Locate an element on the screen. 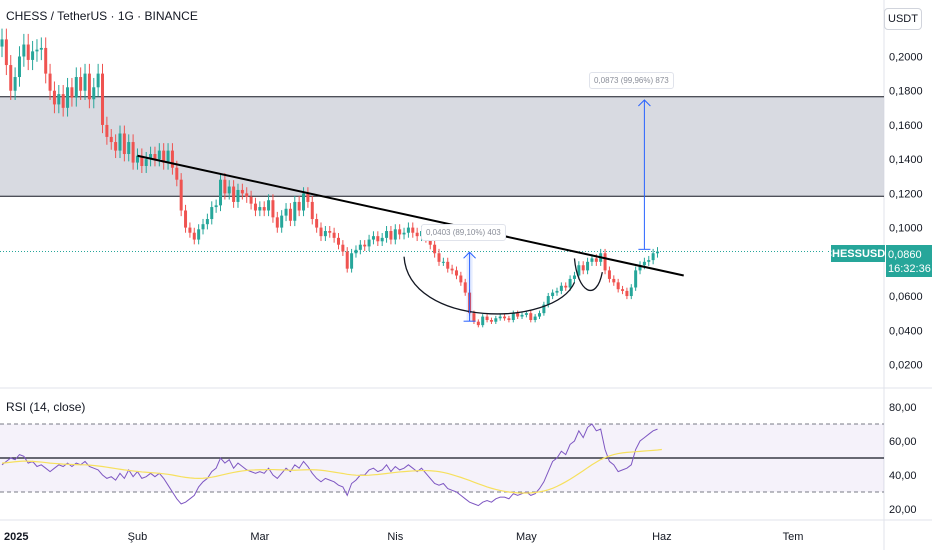 The height and width of the screenshot is (550, 932). rsi-tick-label: 40,00 is located at coordinates (903, 476).